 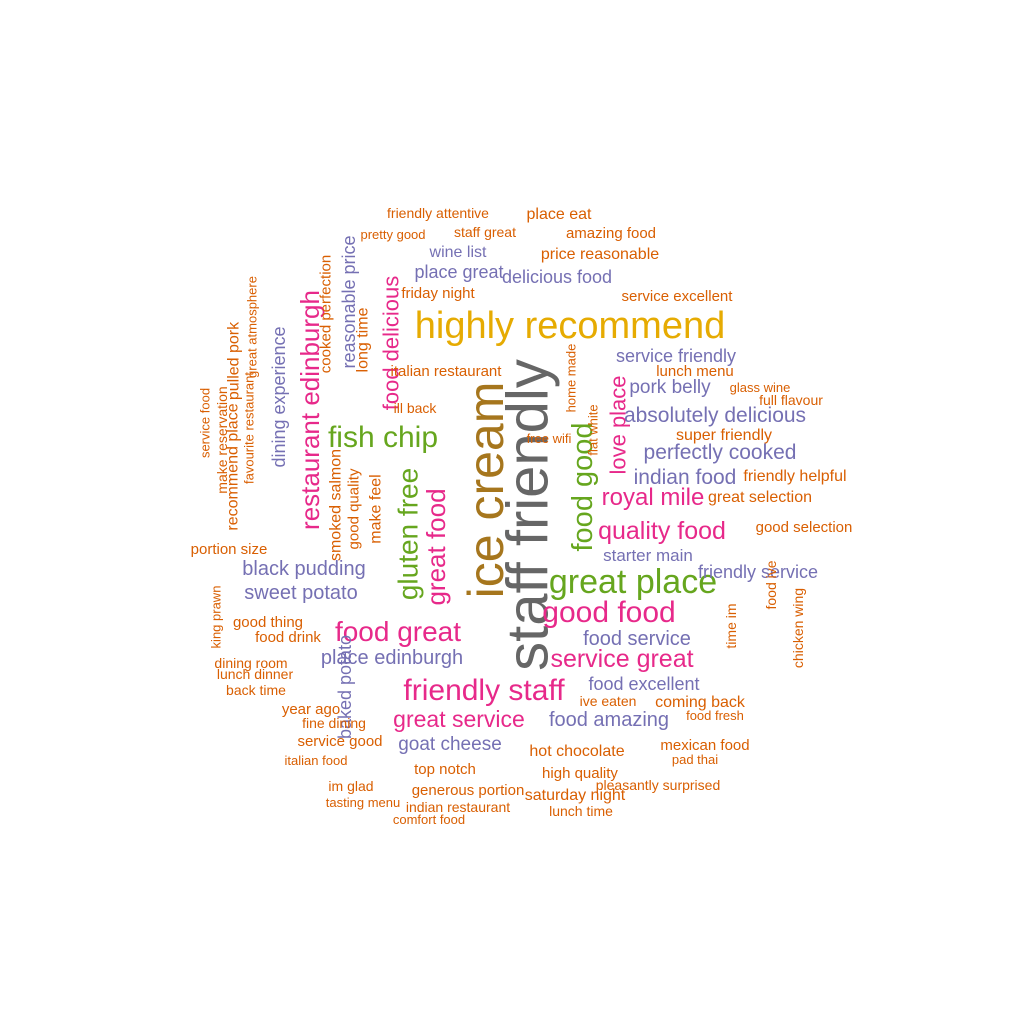 I want to click on word-77: italian food, so click(x=316, y=760).